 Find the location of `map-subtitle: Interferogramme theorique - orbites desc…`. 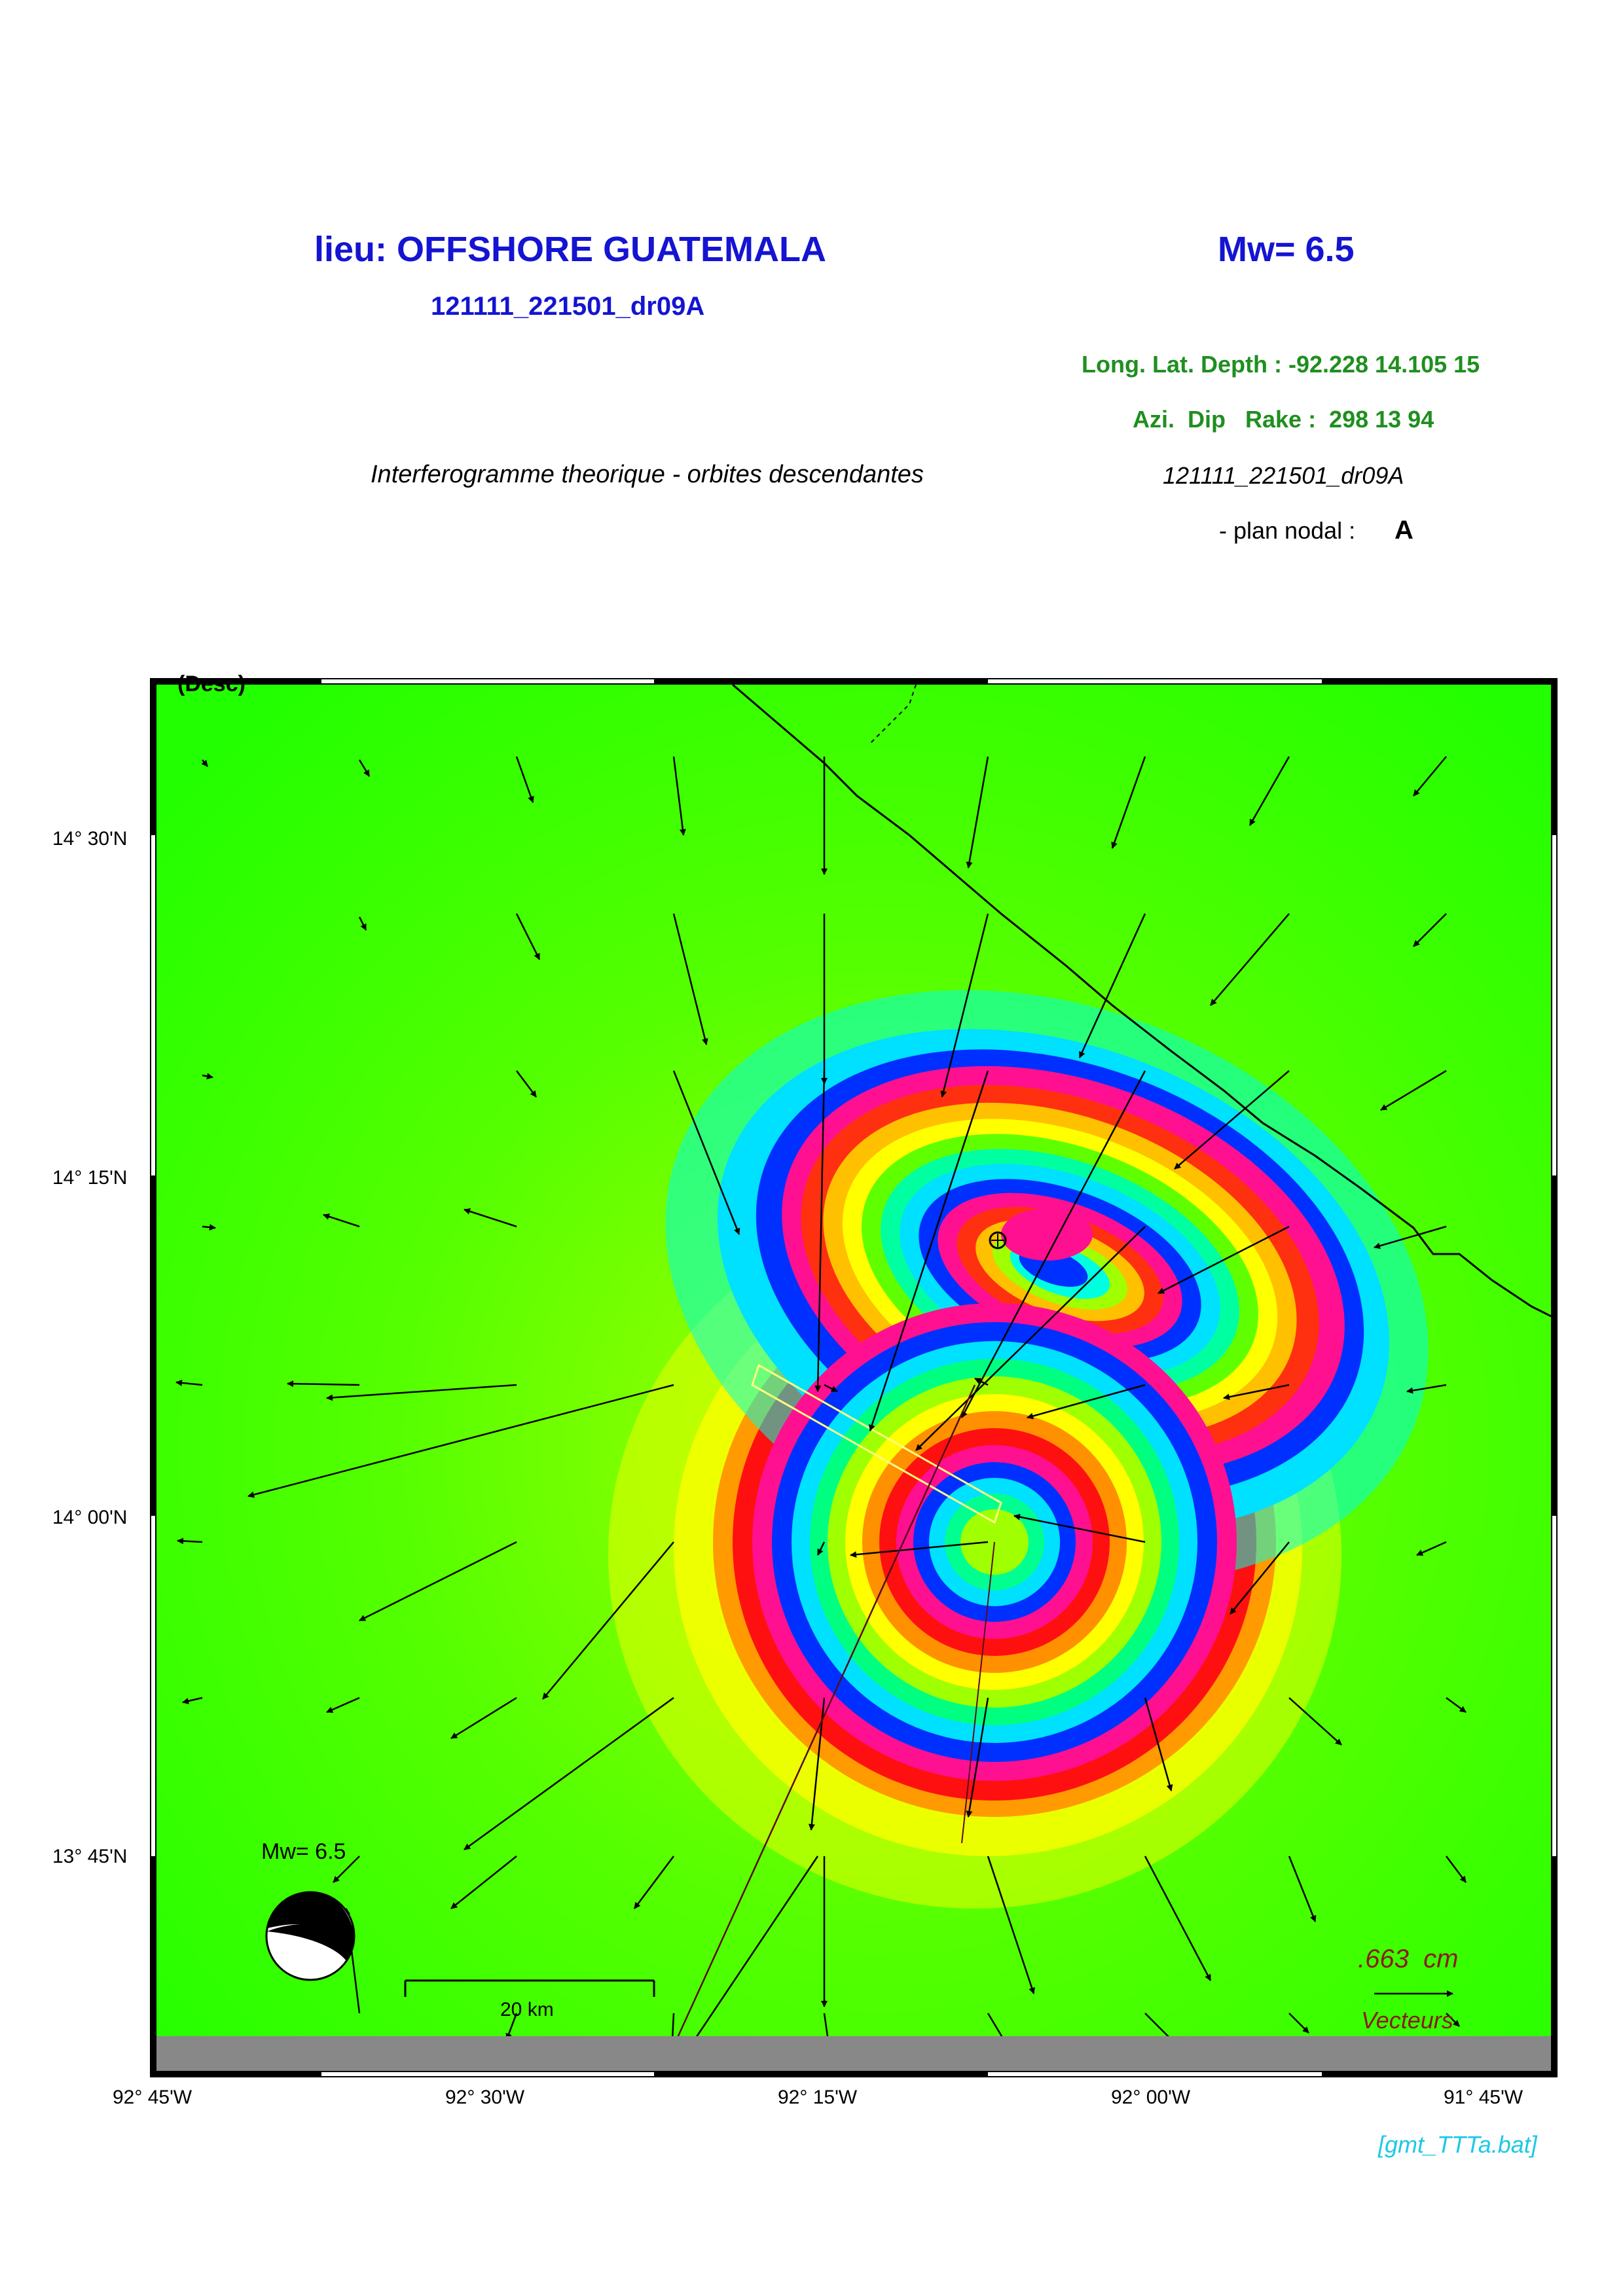

map-subtitle: Interferogramme theorique - orbites desc… is located at coordinates (647, 474).